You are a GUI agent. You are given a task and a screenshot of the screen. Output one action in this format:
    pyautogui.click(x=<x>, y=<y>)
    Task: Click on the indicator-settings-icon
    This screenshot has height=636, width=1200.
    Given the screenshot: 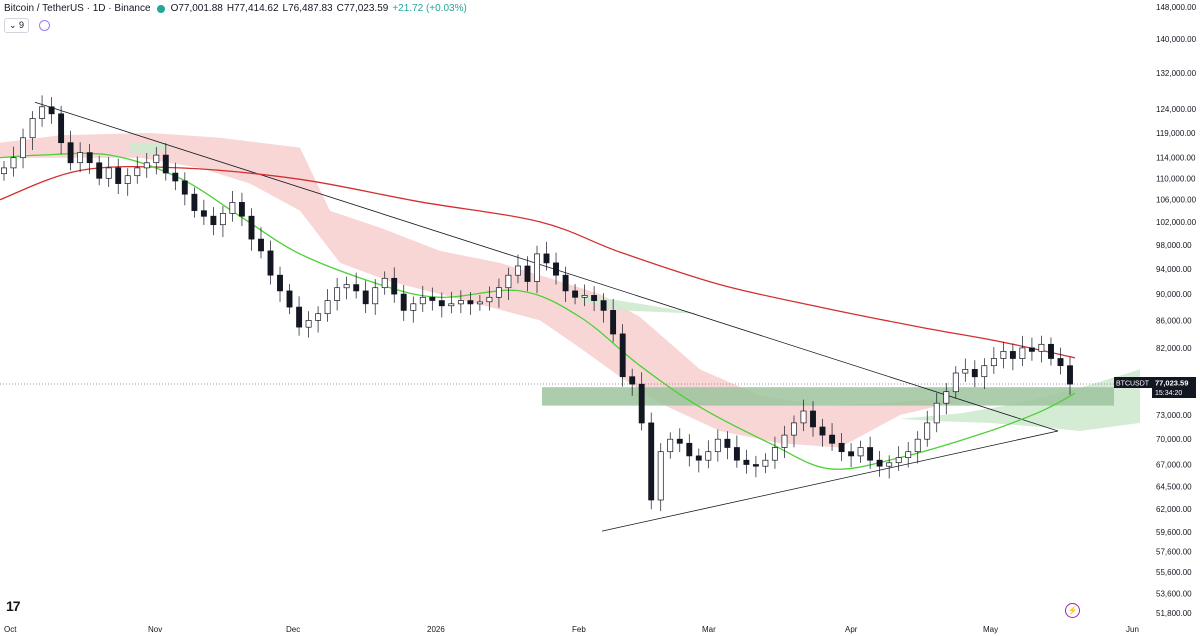 What is the action you would take?
    pyautogui.click(x=45, y=25)
    